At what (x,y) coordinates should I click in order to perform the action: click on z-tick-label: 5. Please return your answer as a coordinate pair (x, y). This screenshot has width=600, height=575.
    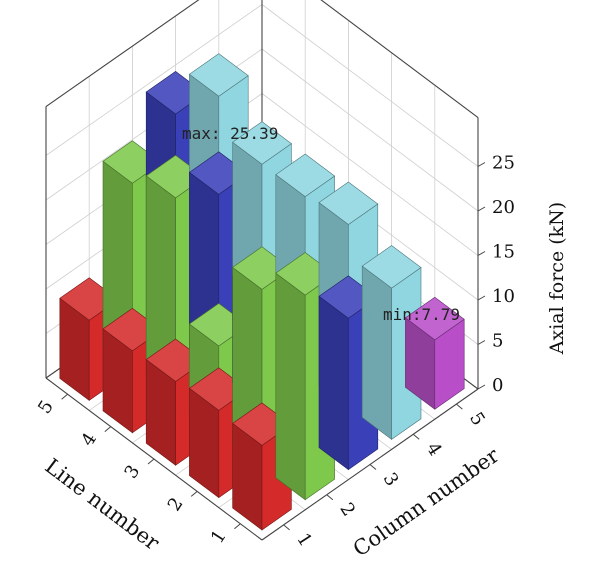
    Looking at the image, I should click on (497, 341).